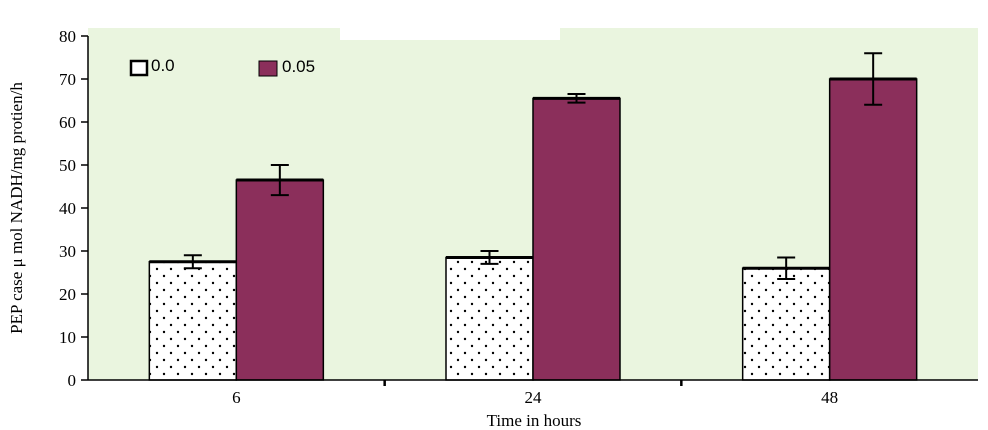 Image resolution: width=988 pixels, height=430 pixels. What do you see at coordinates (72, 380) in the screenshot?
I see `y-tick-label-0: 0` at bounding box center [72, 380].